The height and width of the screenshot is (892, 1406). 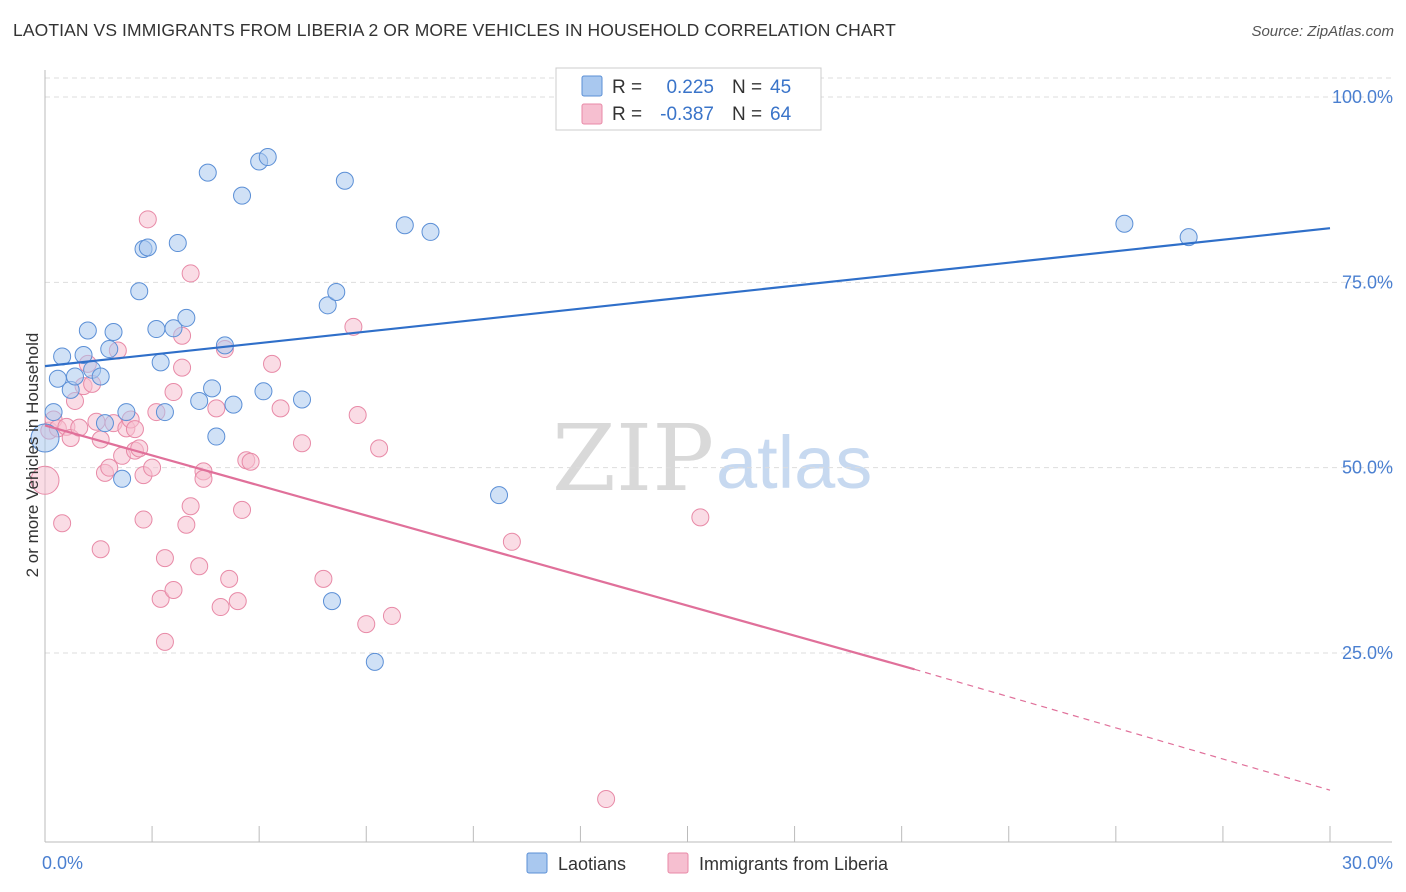 What do you see at coordinates (633, 458) in the screenshot?
I see `watermark-zip: ZIP` at bounding box center [633, 458].